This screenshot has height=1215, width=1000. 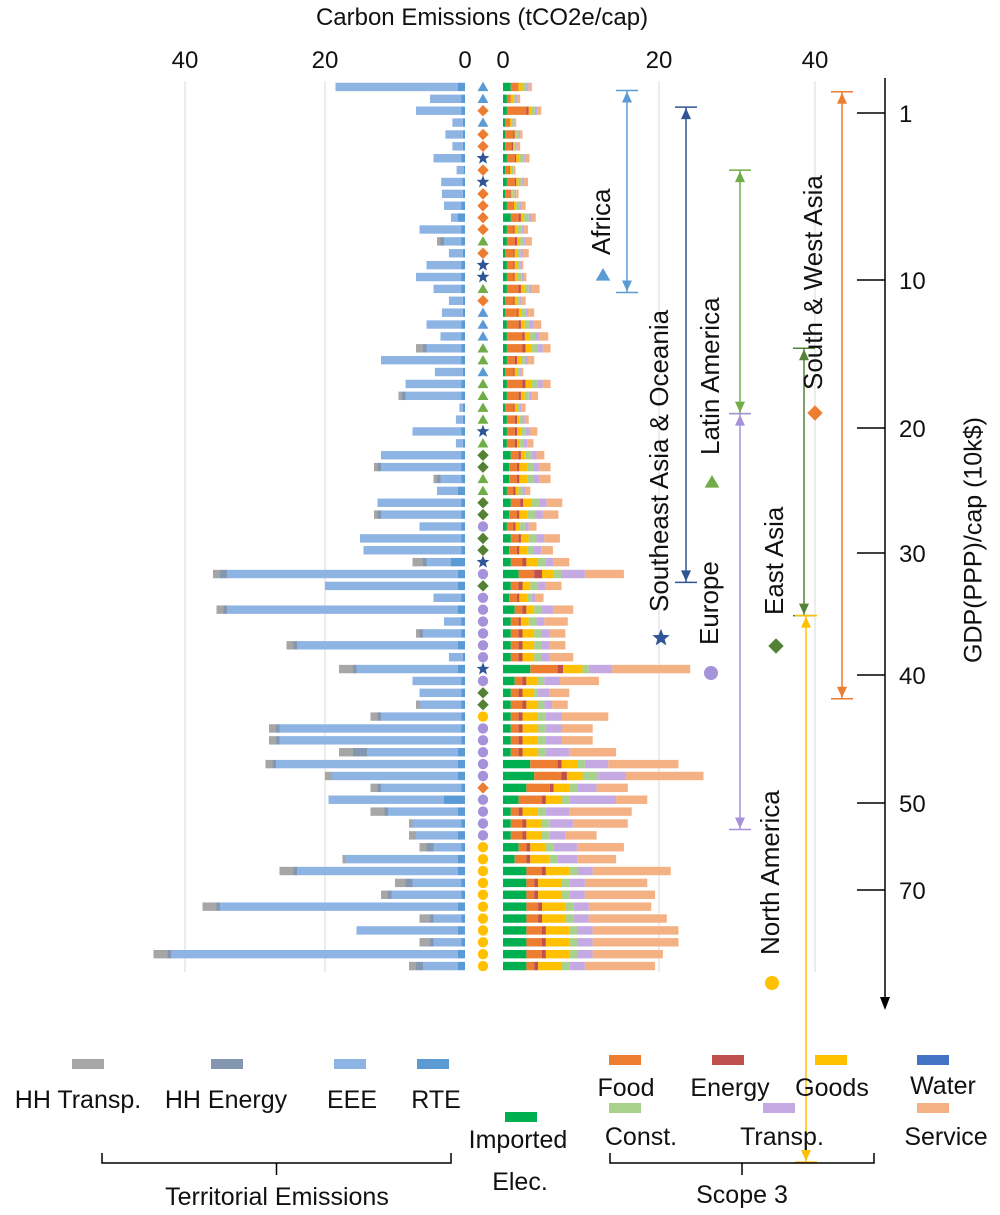 What do you see at coordinates (912, 281) in the screenshot?
I see `gdp-tick-label: 10` at bounding box center [912, 281].